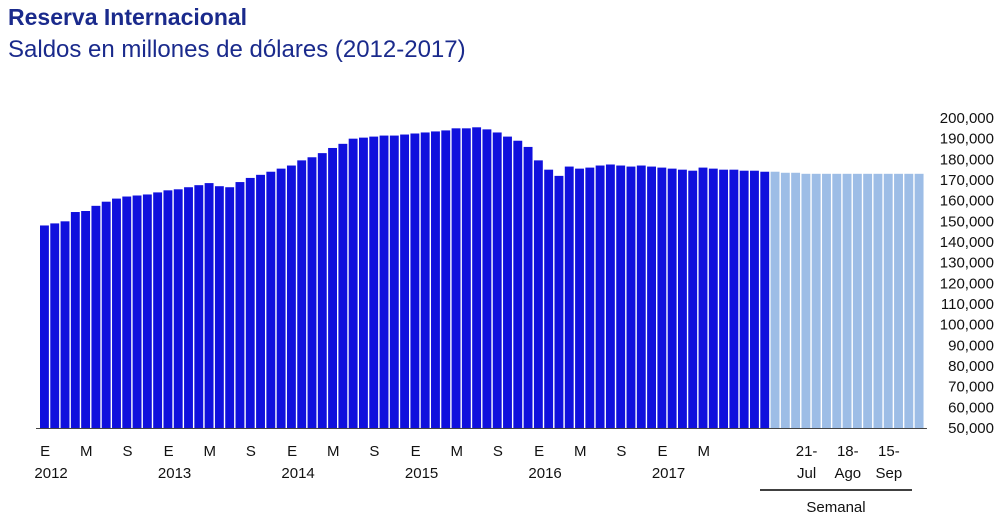  I want to click on y-tick-label: 110,000, so click(967, 304).